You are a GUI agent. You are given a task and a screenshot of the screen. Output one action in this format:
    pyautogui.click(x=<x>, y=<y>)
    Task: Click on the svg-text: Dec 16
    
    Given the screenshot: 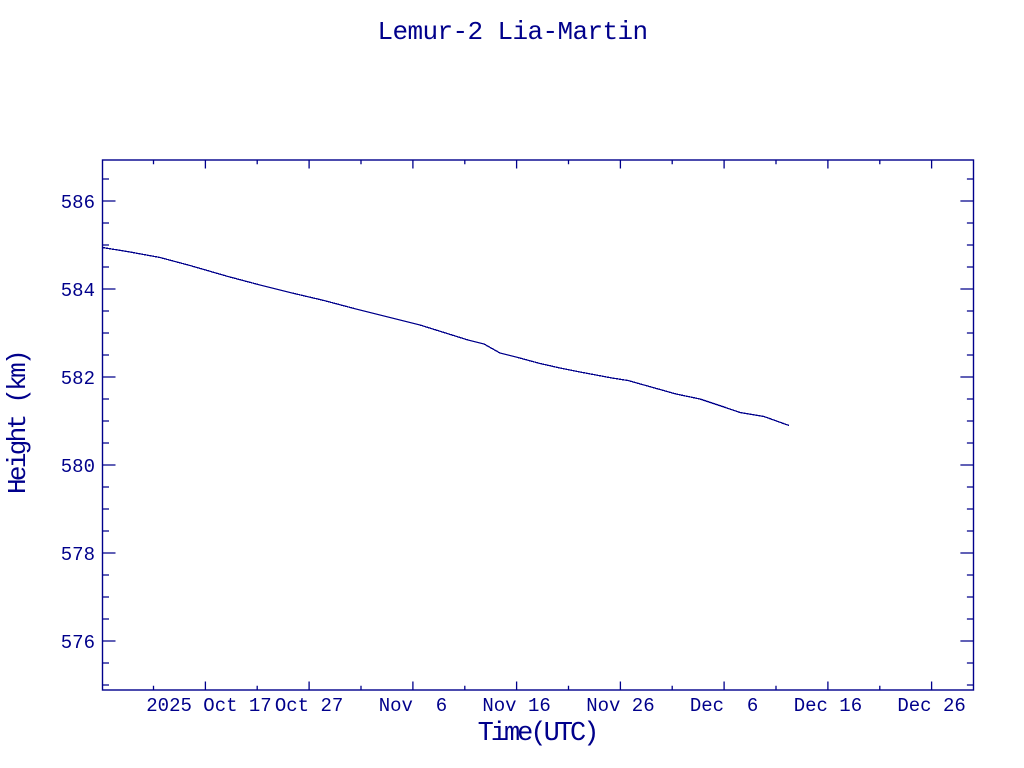 What is the action you would take?
    pyautogui.click(x=828, y=706)
    